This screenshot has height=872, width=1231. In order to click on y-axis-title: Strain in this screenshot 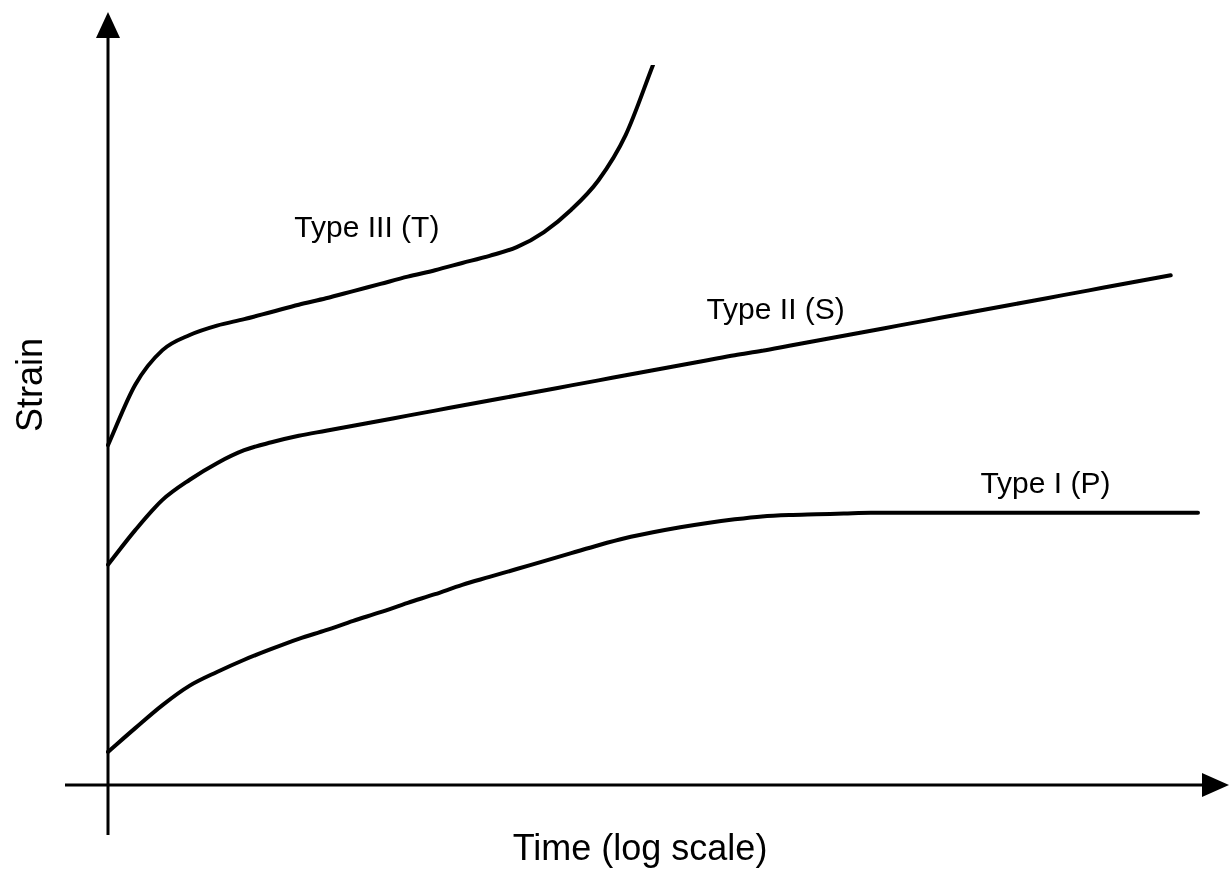, I will do `click(29, 385)`.